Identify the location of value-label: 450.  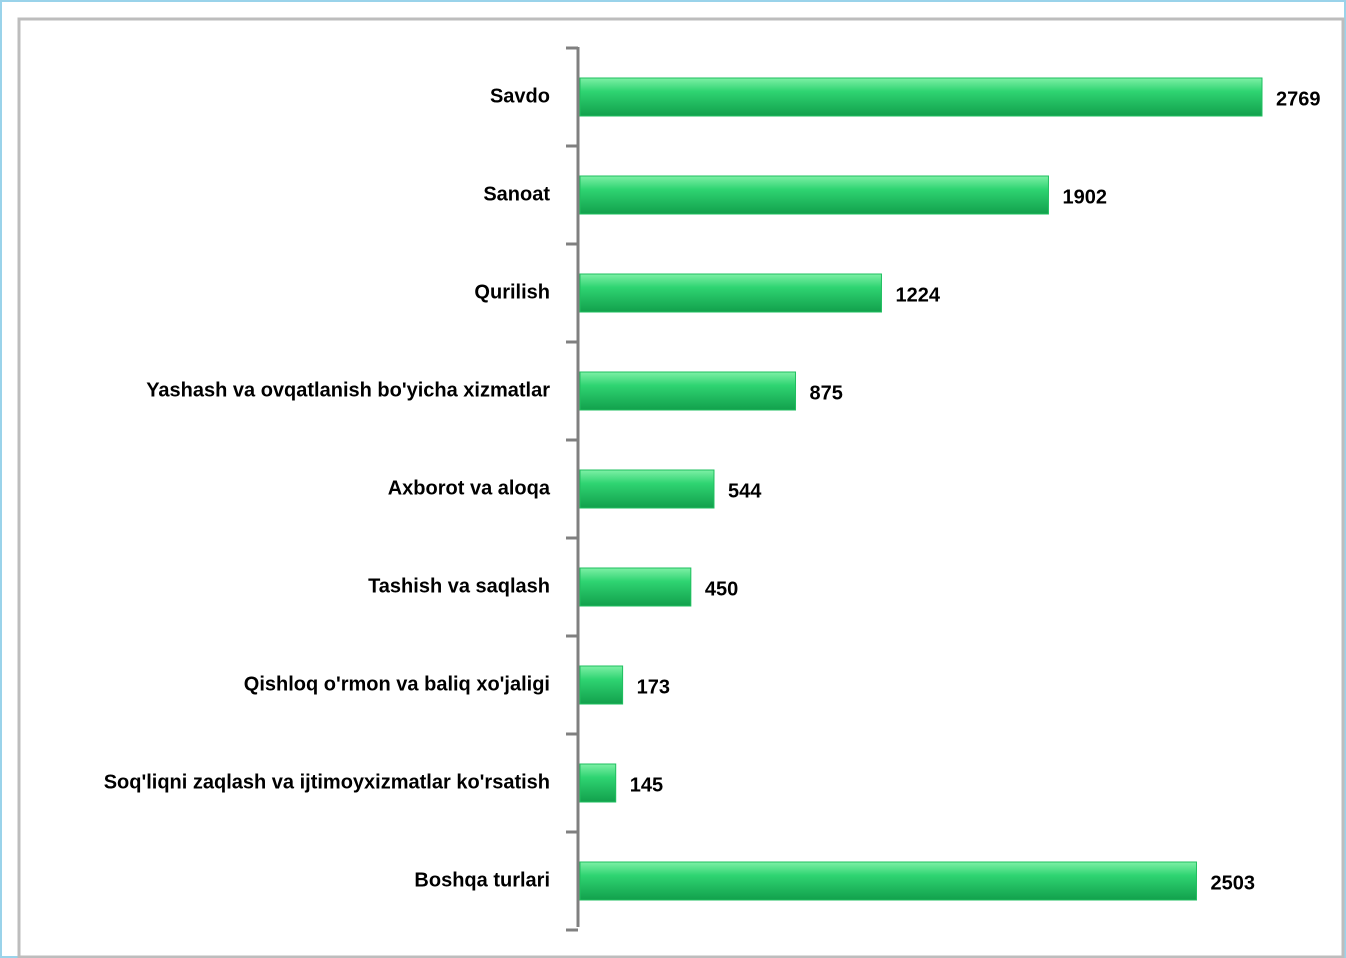
(721, 589).